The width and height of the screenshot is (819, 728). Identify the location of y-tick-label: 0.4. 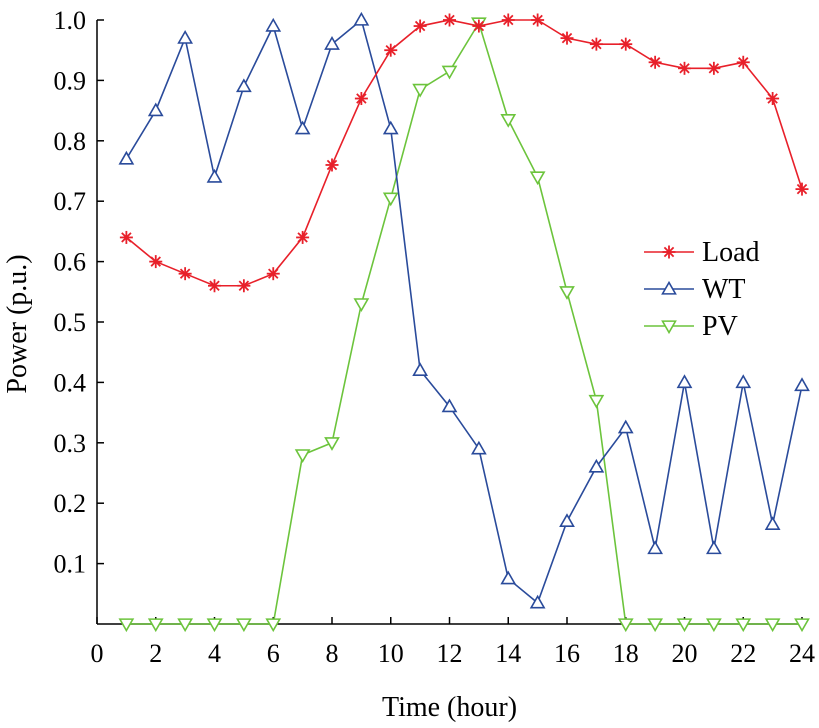
(70, 382).